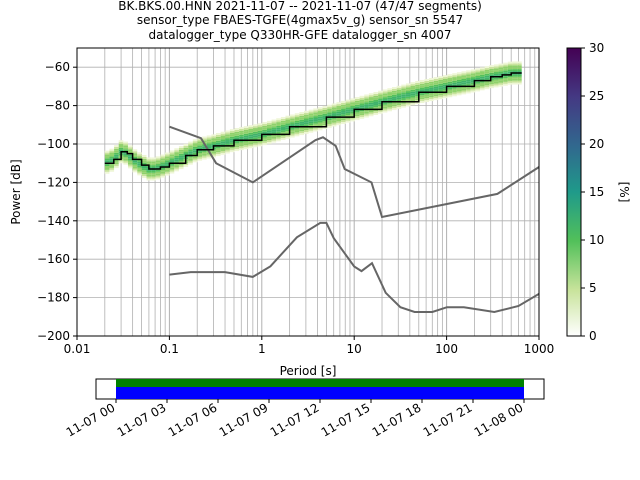 The height and width of the screenshot is (480, 640). Describe the element at coordinates (593, 336) in the screenshot. I see `colorbar-tick-label: 0` at that location.